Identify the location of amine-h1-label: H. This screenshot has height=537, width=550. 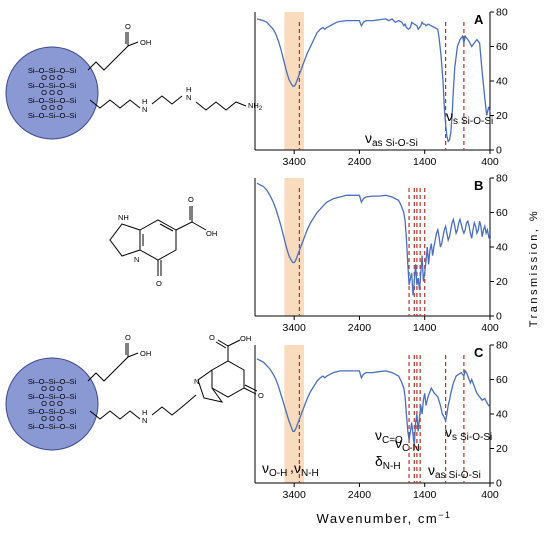
(144, 101).